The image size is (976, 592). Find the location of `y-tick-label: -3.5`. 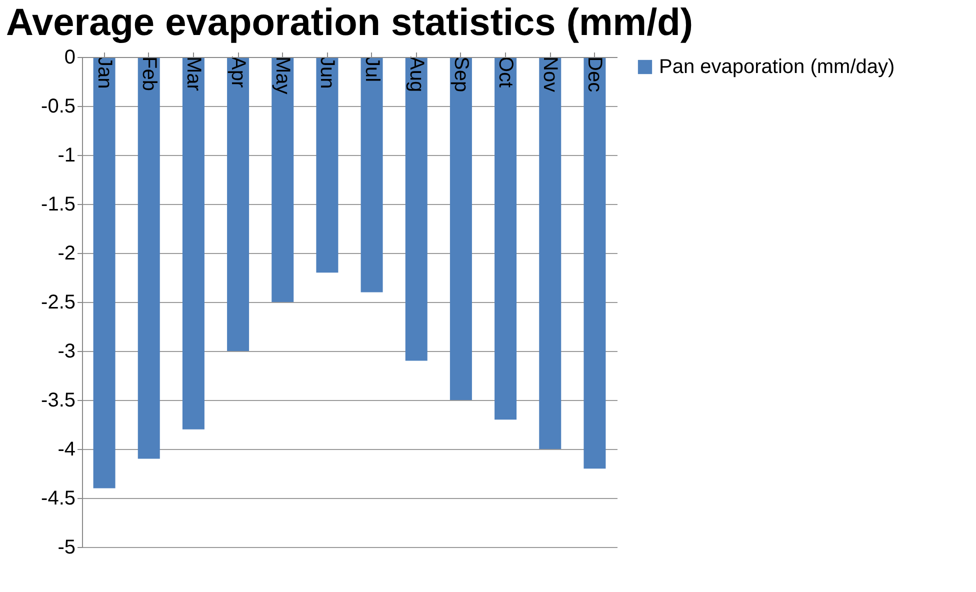

y-tick-label: -3.5 is located at coordinates (58, 401).